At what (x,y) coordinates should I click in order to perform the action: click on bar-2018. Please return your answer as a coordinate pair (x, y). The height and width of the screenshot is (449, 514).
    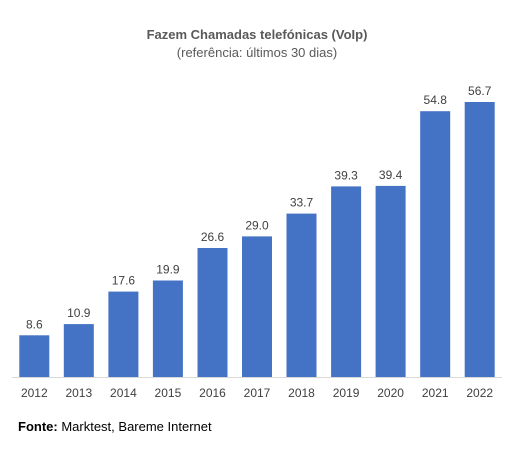
    Looking at the image, I should click on (301, 295).